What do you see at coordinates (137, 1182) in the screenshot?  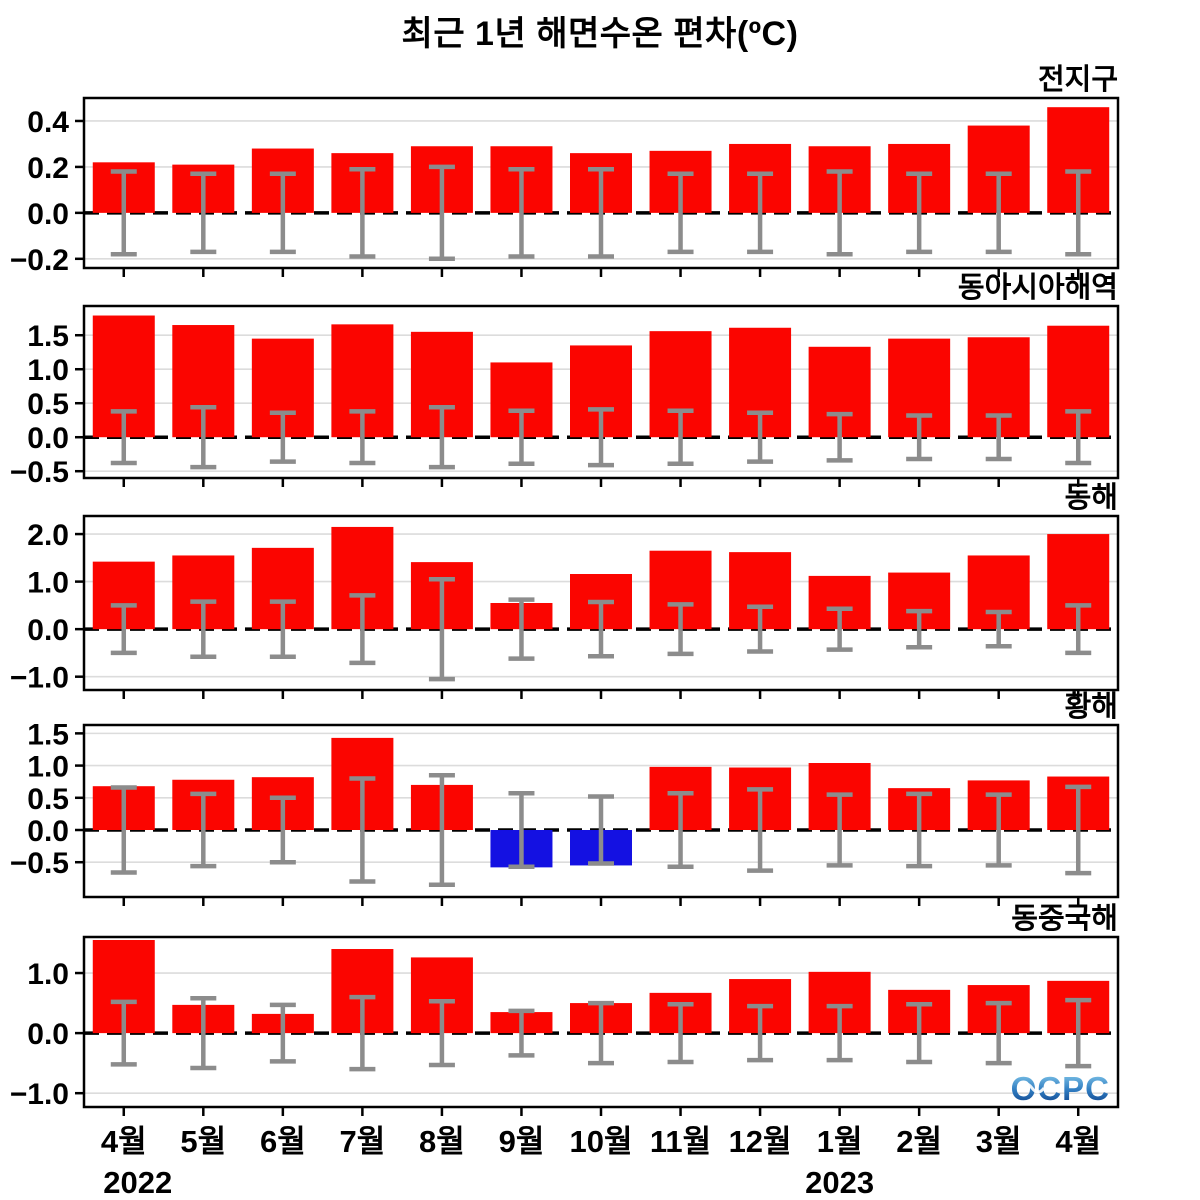 I see `year-label-left: 2022` at bounding box center [137, 1182].